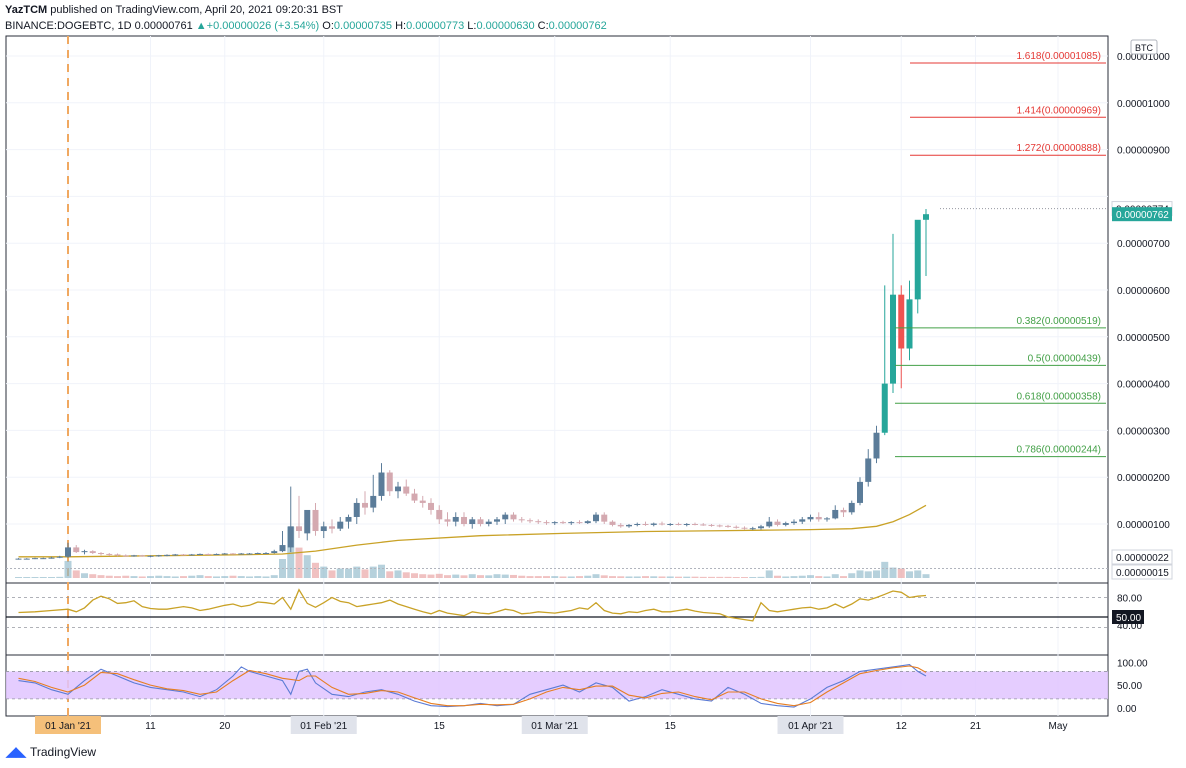  Describe the element at coordinates (1058, 726) in the screenshot. I see `x-tick-label: May` at that location.